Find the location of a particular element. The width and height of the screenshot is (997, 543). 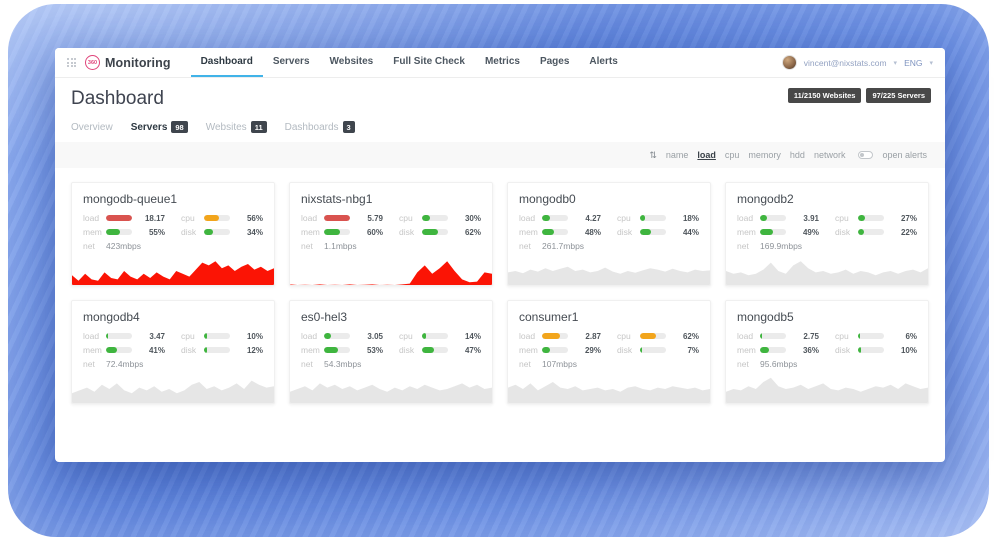

metrics-left-column: load 4.27 mem 48% net 261.7mbps is located at coordinates (560, 234).